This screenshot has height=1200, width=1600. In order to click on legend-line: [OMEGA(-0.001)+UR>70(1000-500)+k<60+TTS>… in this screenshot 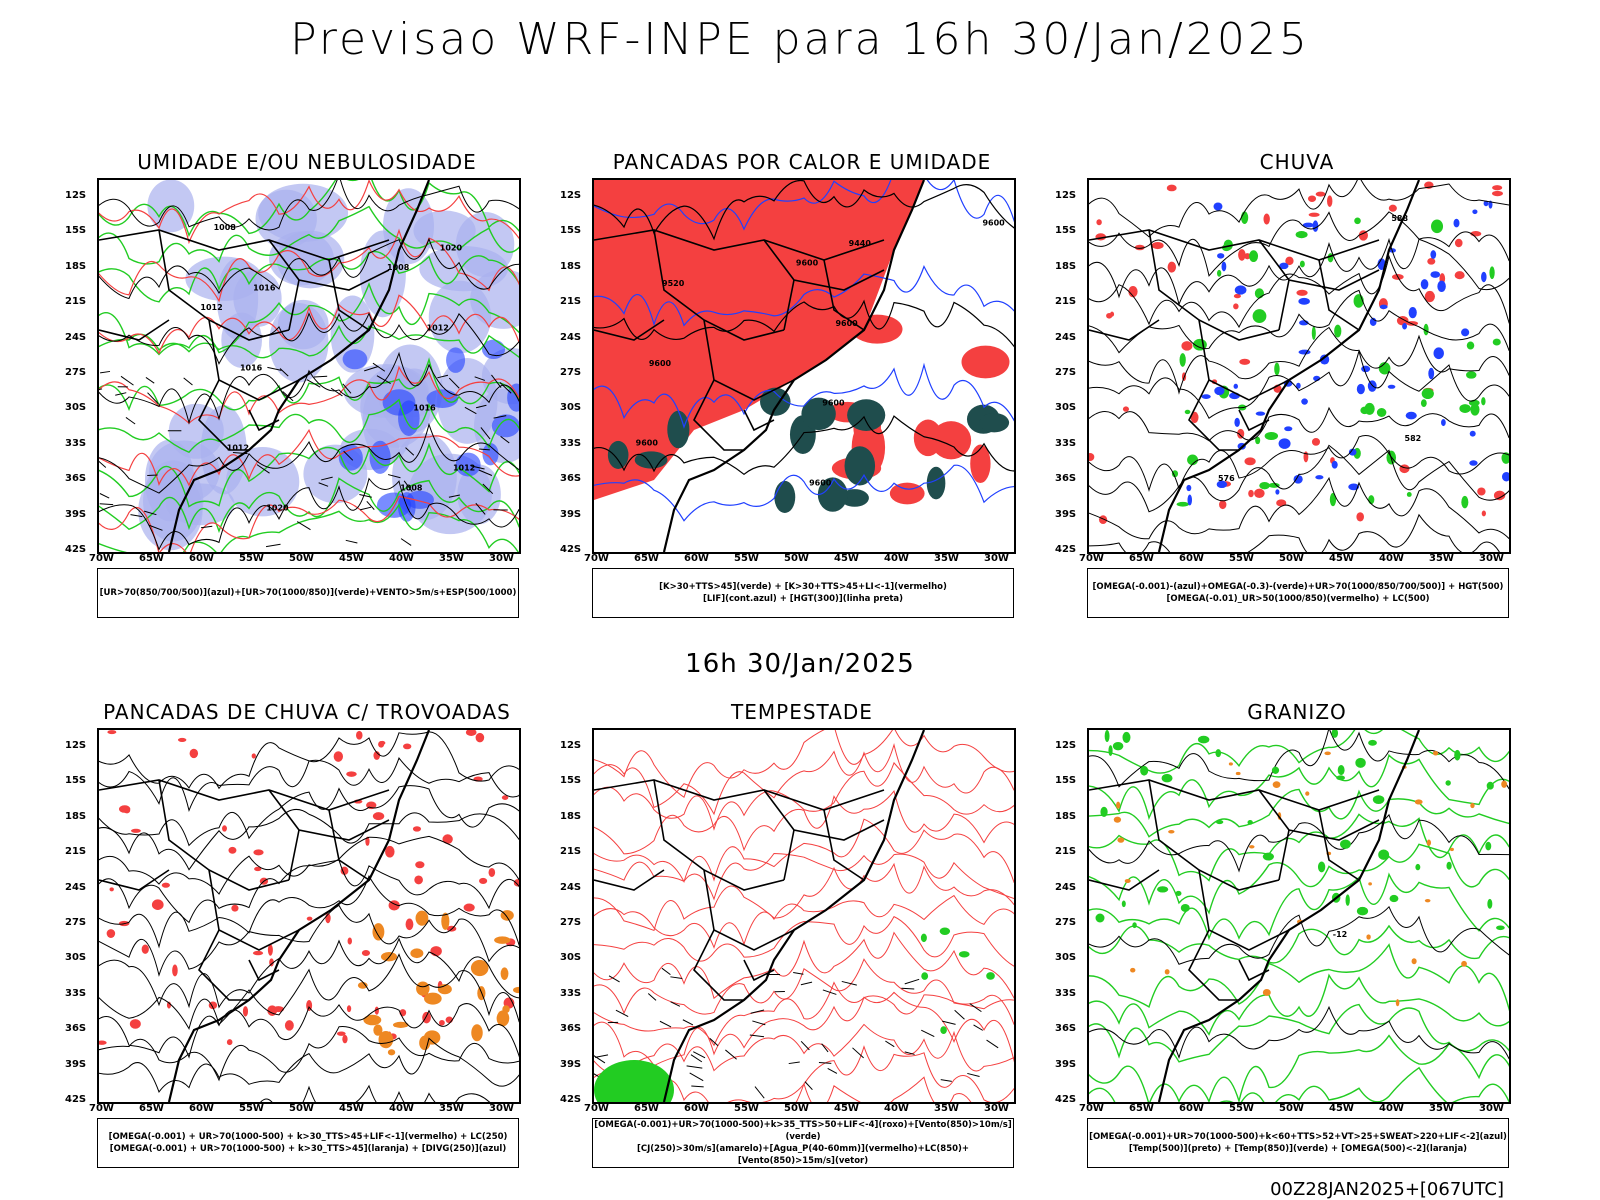, I will do `click(1298, 1137)`.